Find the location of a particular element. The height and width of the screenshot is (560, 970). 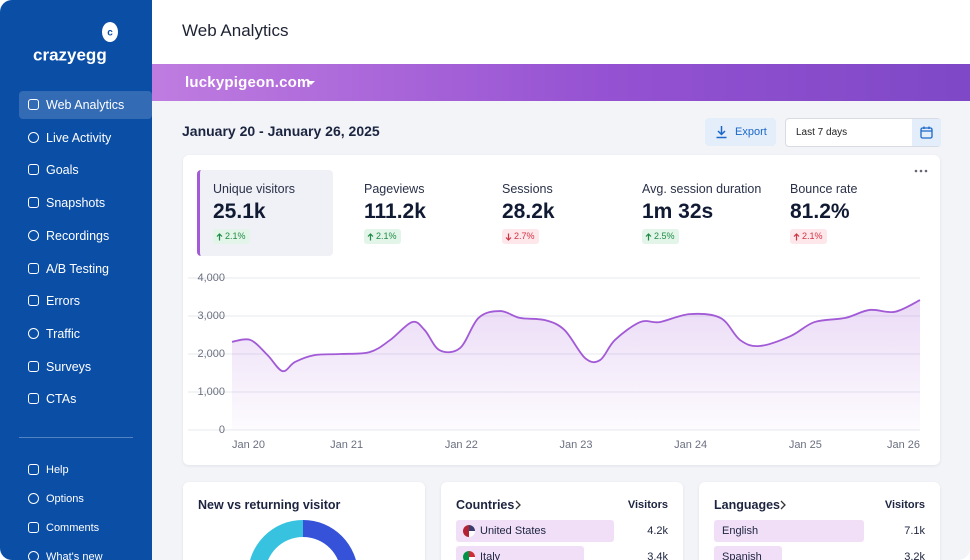

row-value: 3.4k is located at coordinates (657, 555).